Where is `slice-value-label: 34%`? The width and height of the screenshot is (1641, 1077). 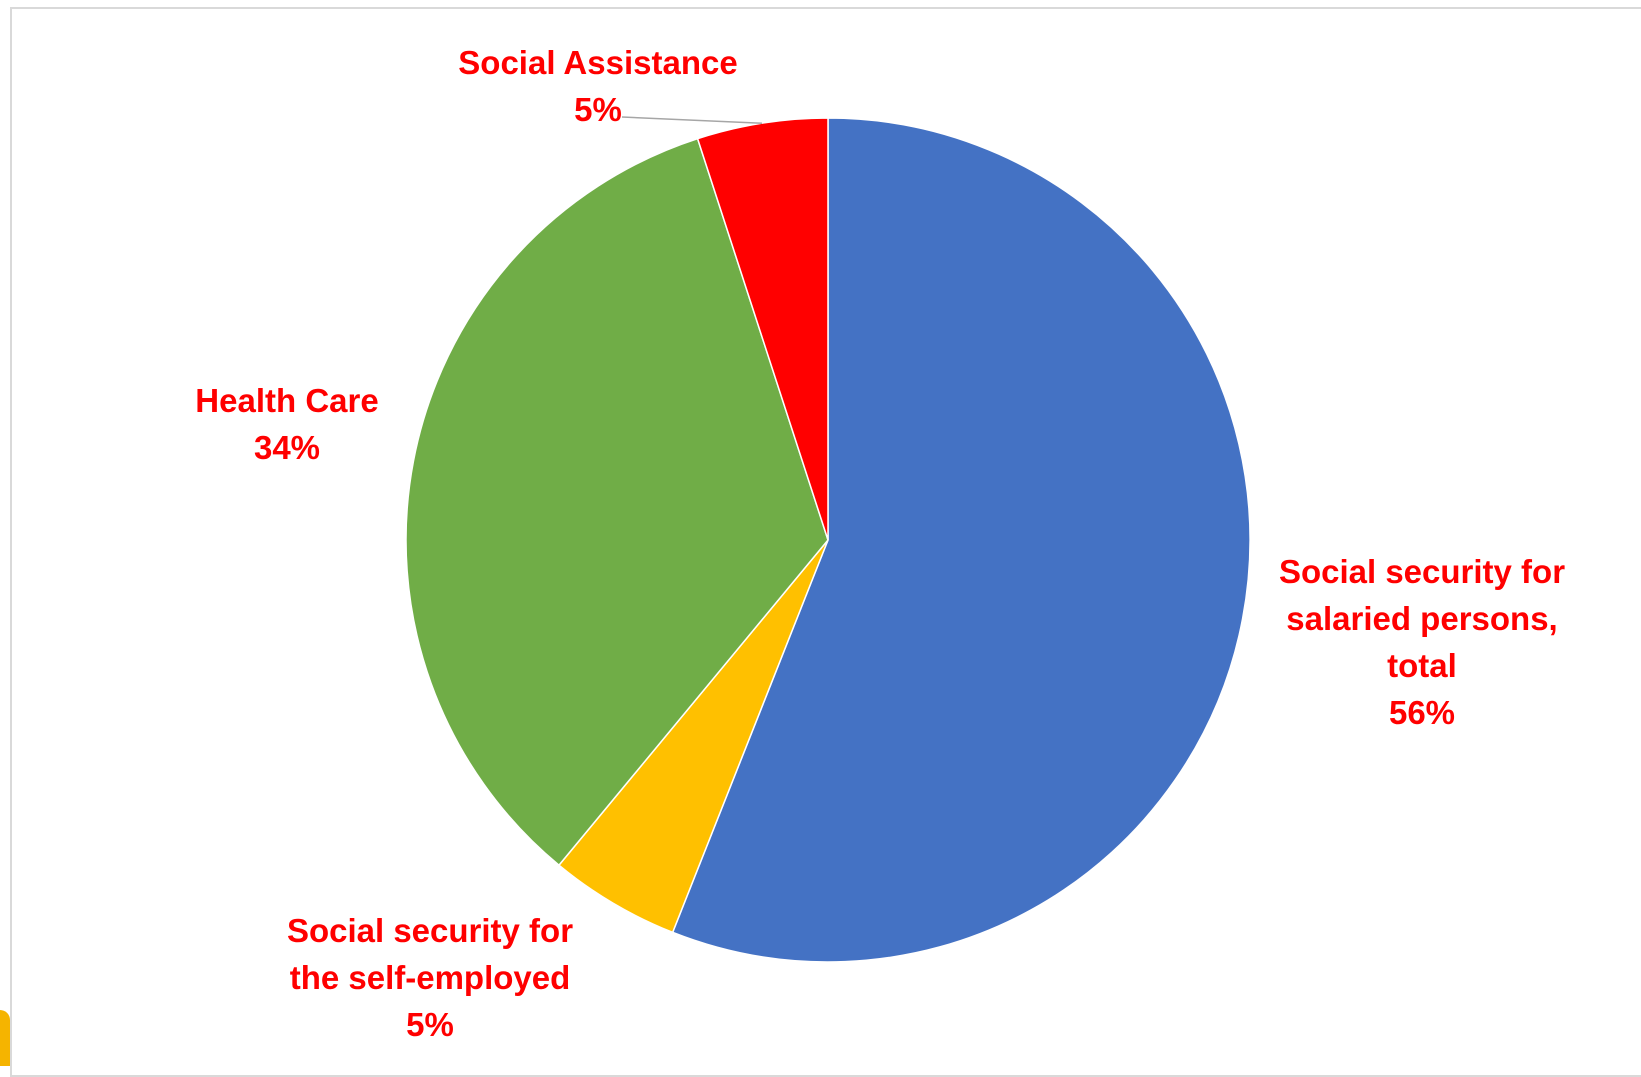
slice-value-label: 34% is located at coordinates (287, 447).